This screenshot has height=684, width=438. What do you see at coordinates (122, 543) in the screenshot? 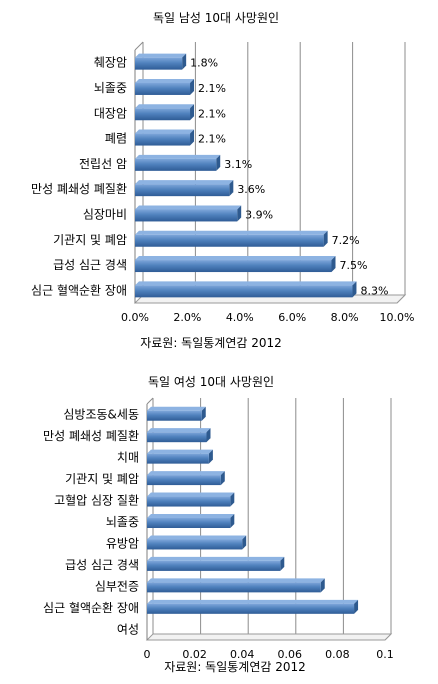
I see `category-label: 유방암` at bounding box center [122, 543].